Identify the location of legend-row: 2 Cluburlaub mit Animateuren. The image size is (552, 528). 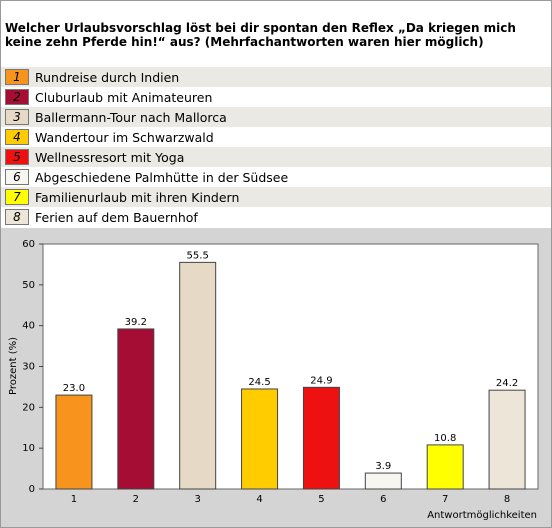
(276, 97).